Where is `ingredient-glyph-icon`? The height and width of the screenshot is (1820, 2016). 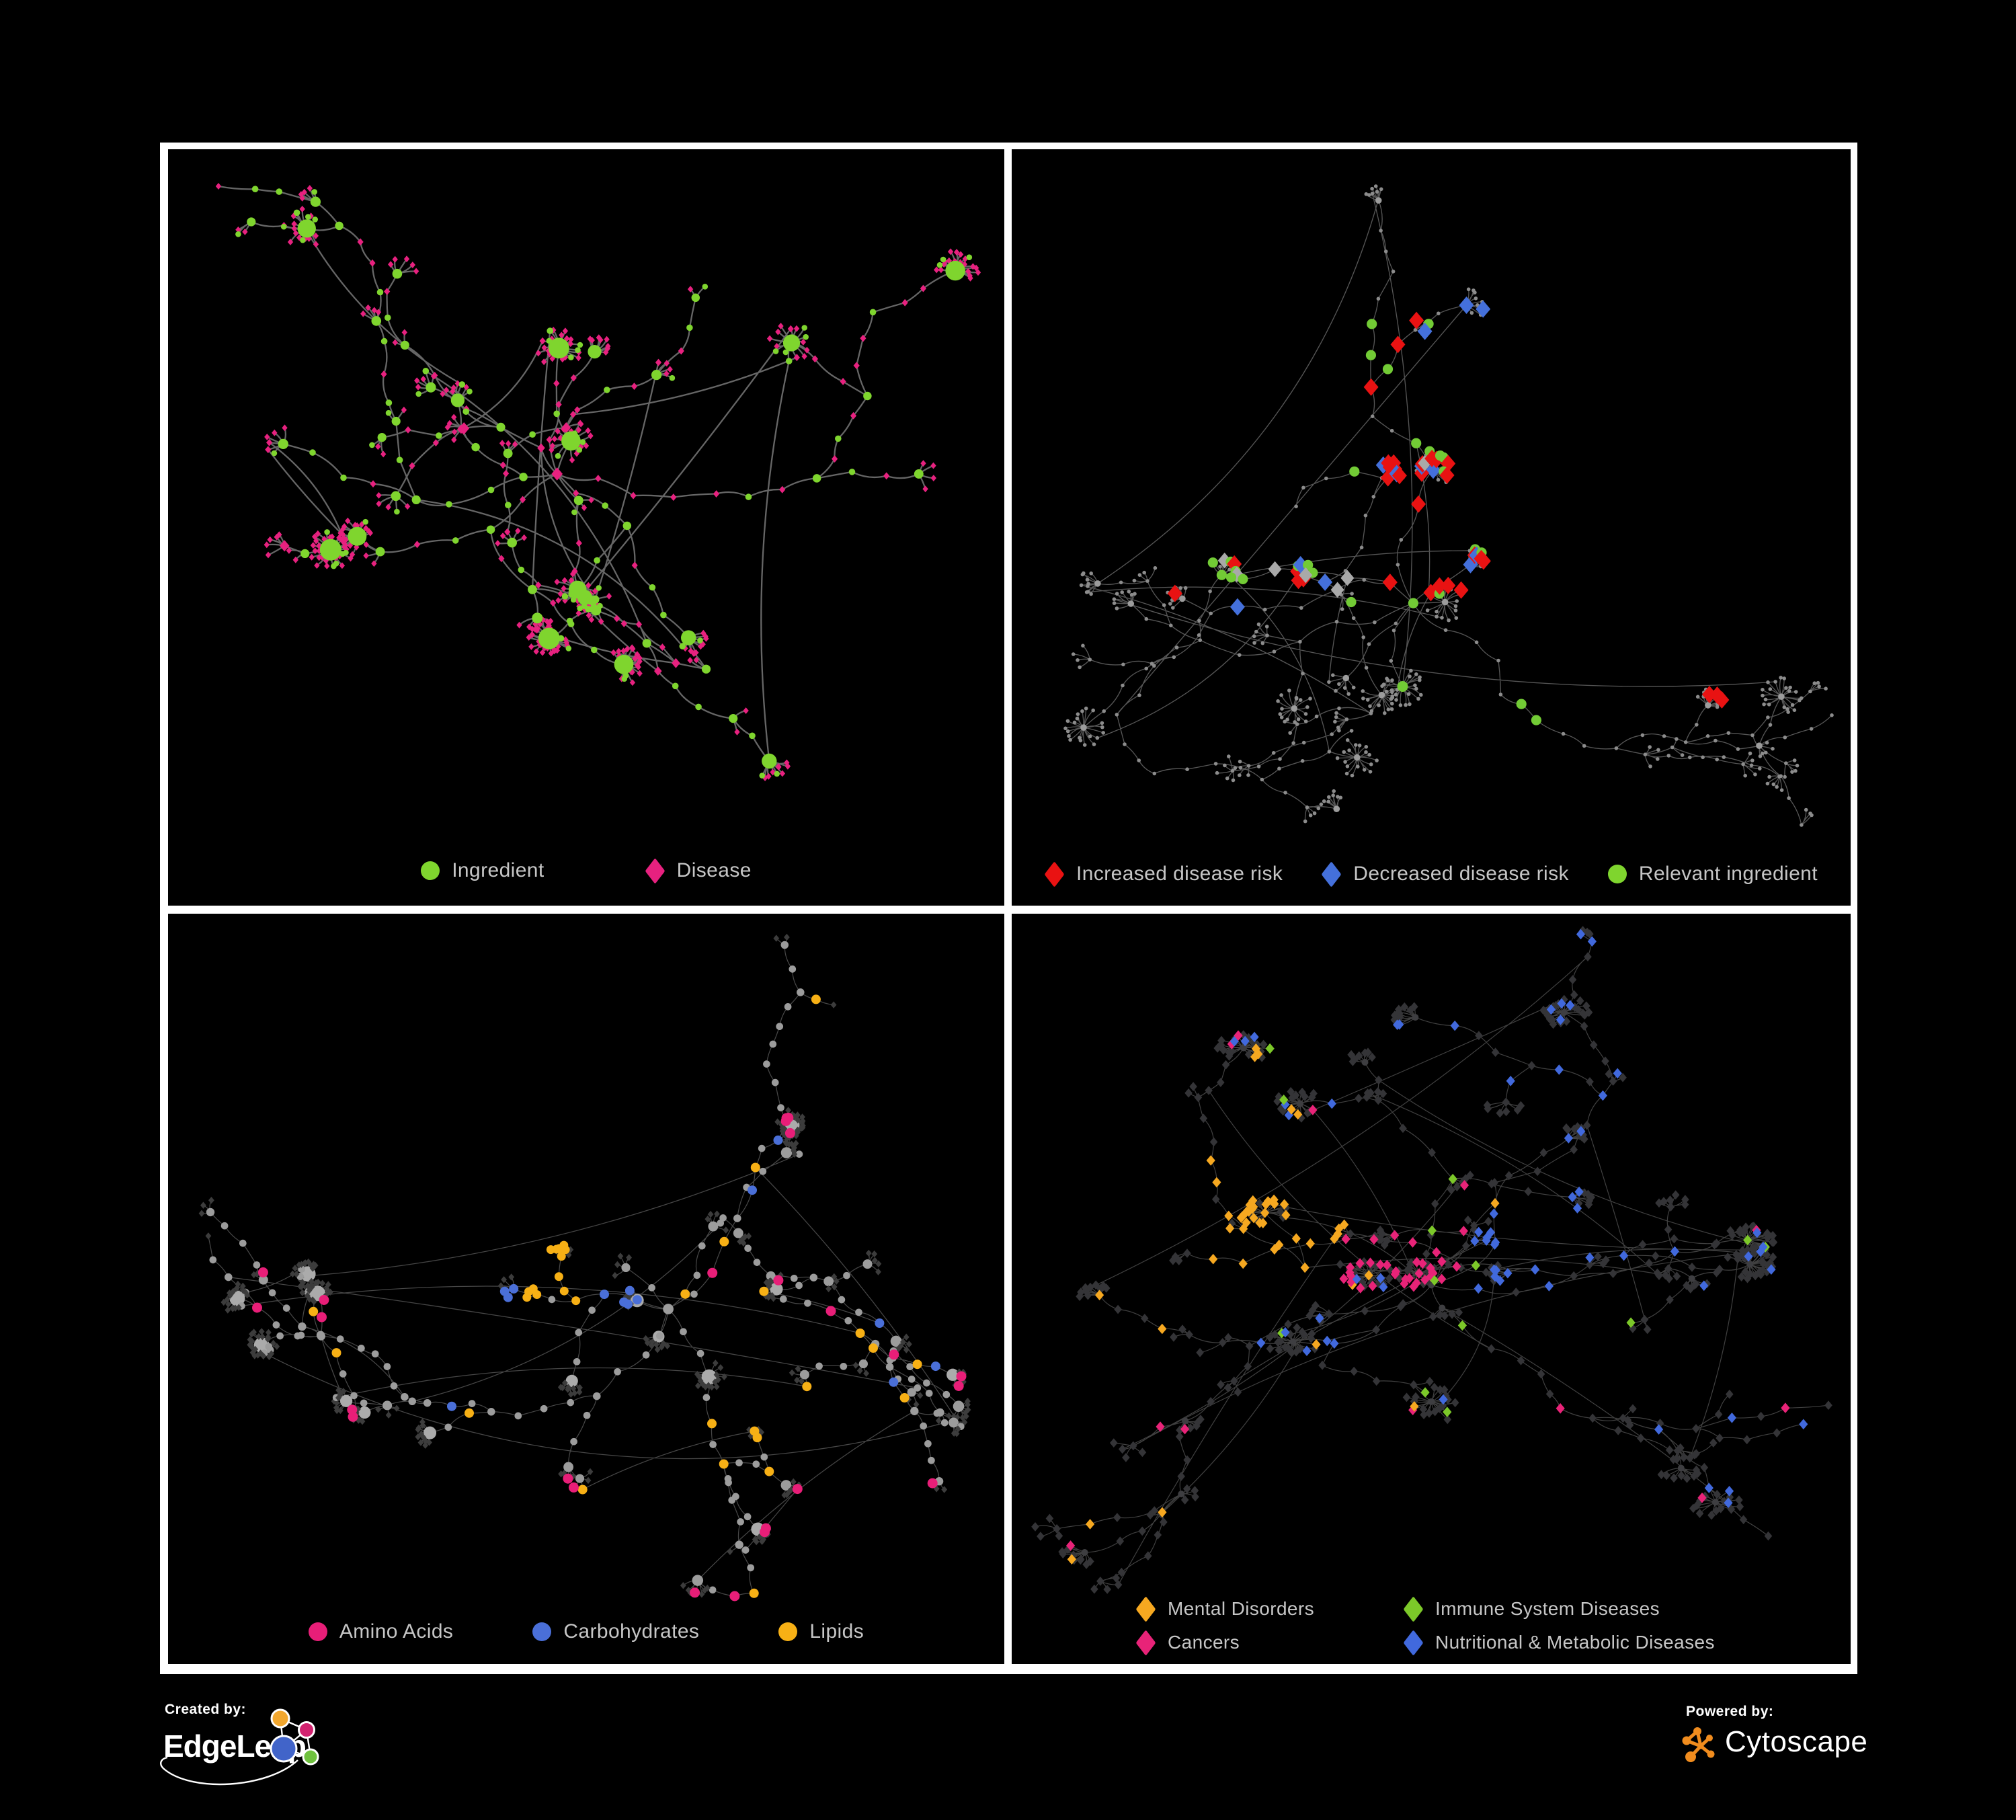
ingredient-glyph-icon is located at coordinates (430, 870).